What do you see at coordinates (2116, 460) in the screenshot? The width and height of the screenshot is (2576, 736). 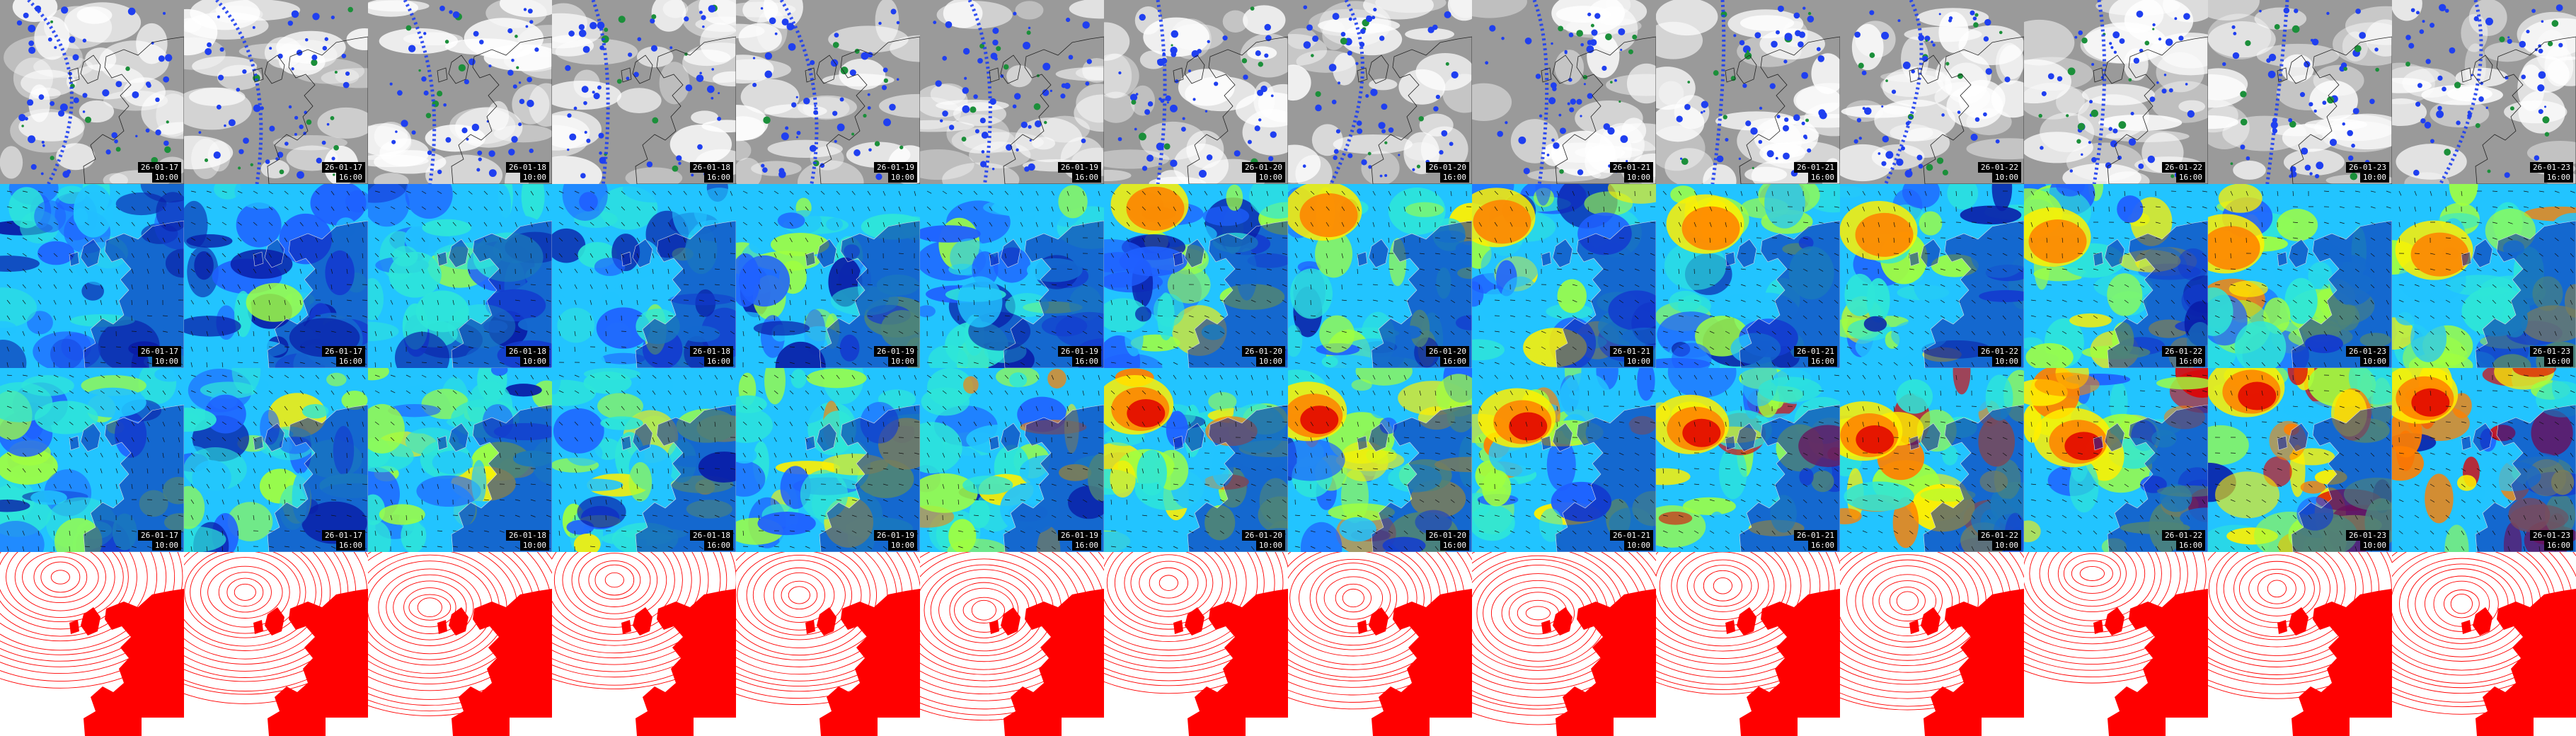 I see `map-tile-wind-high-12: 26-01-22 16:00` at bounding box center [2116, 460].